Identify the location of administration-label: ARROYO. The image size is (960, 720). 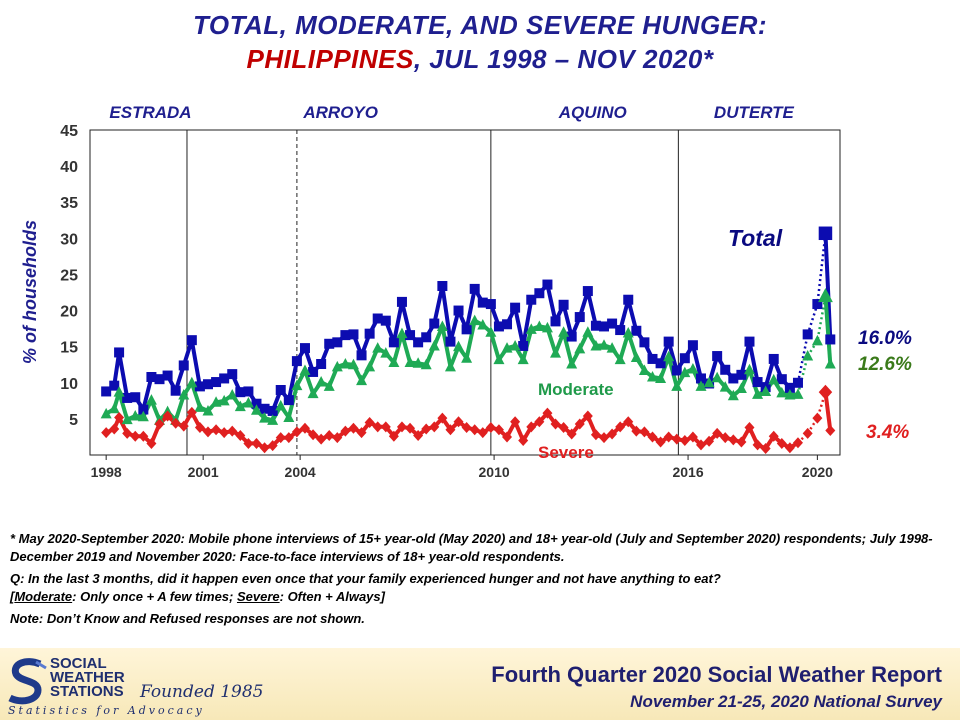
(340, 112).